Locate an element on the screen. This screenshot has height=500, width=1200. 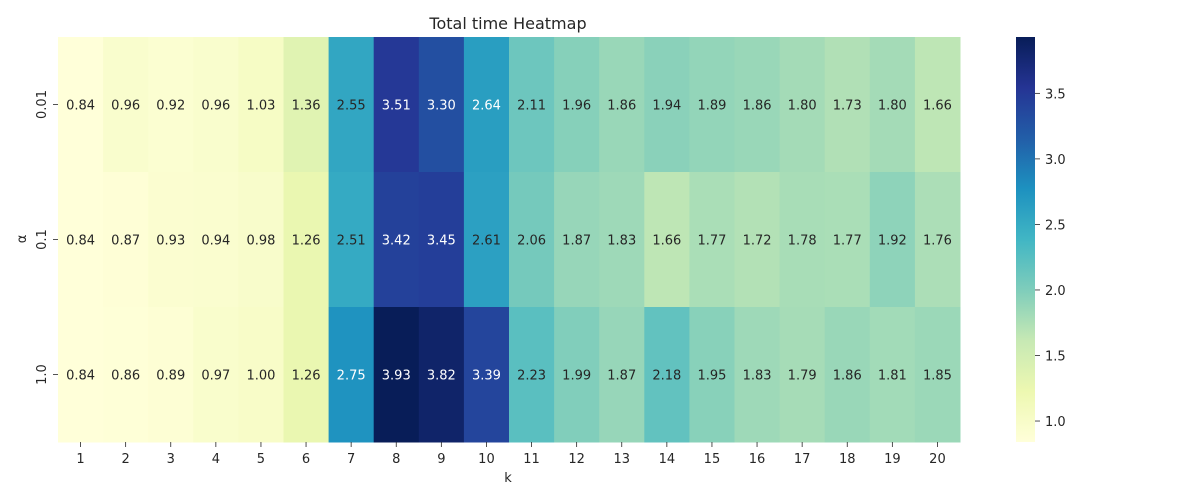
heatmap-cell-label: 3.82 is located at coordinates (441, 376).